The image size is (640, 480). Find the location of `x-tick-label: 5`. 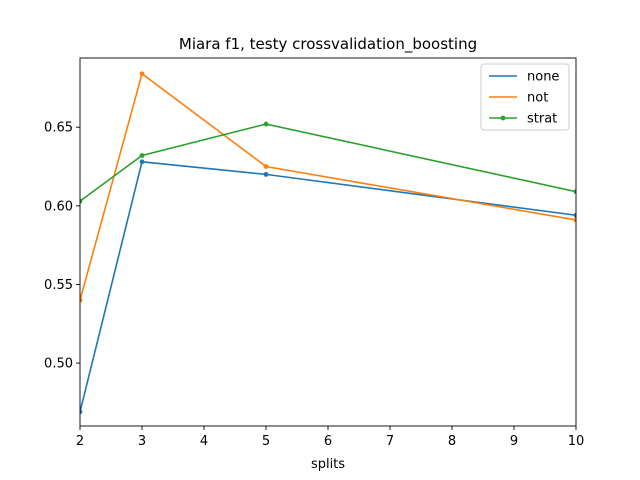

x-tick-label: 5 is located at coordinates (266, 441).